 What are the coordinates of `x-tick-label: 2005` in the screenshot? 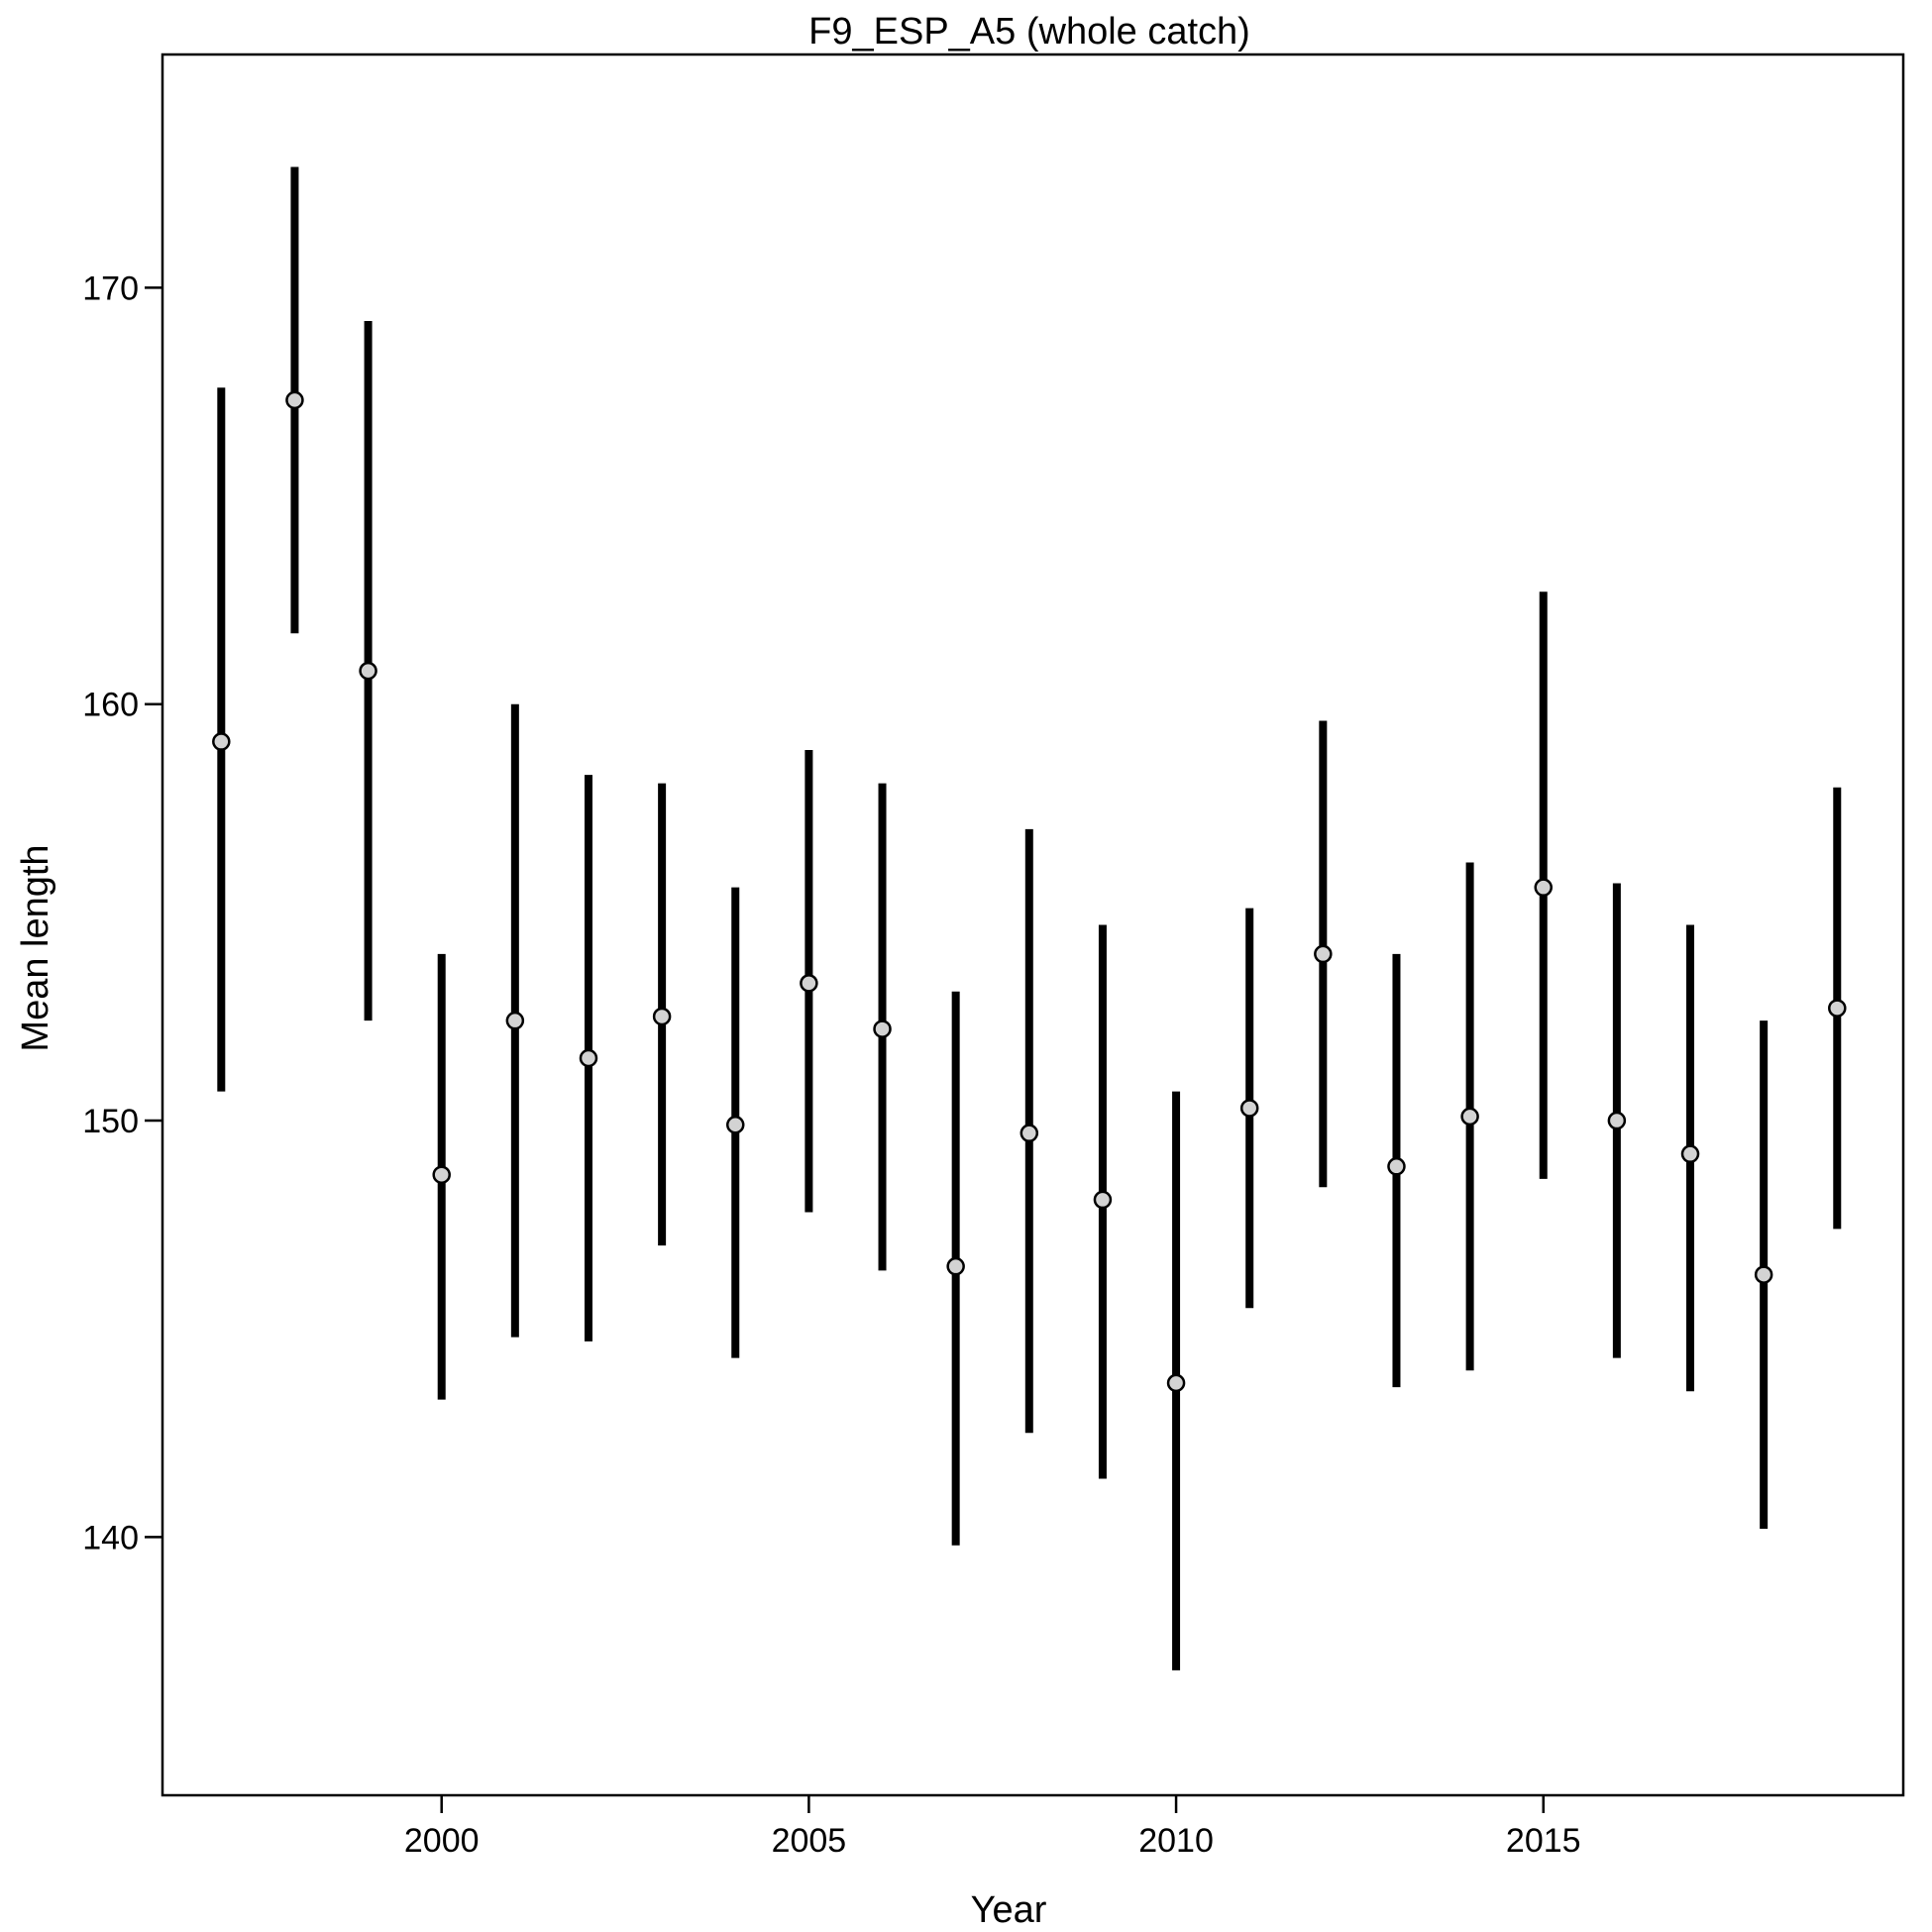 It's located at (809, 1841).